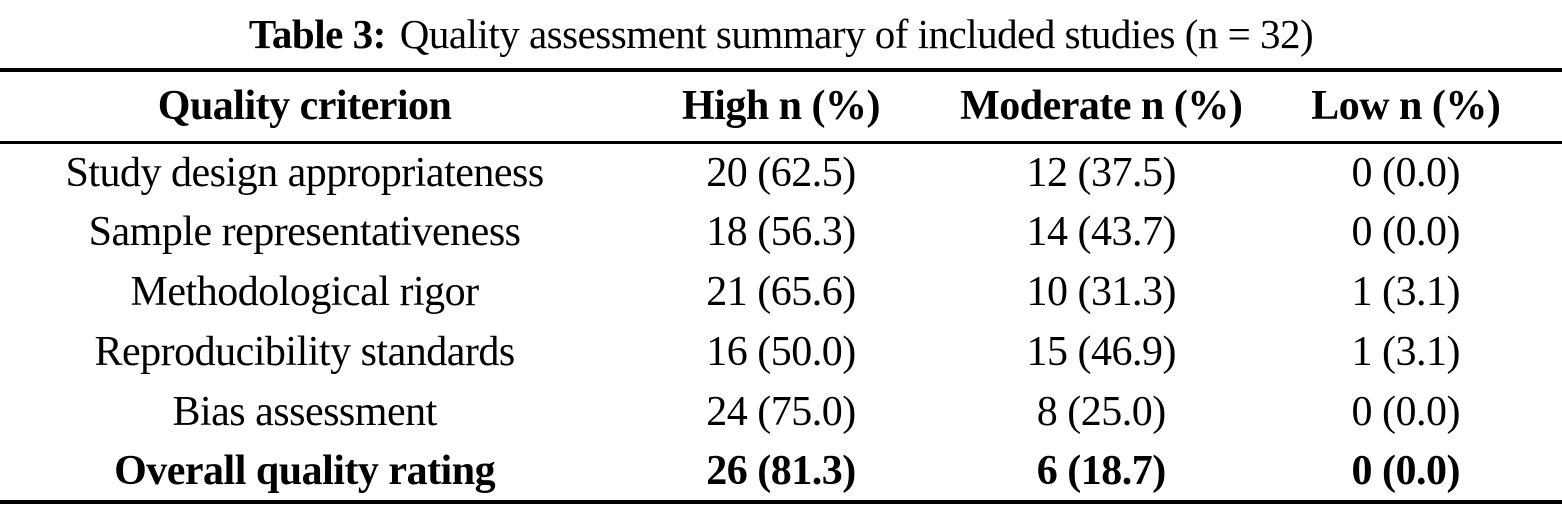 The image size is (1562, 515). I want to click on column-header-low: Low n (%), so click(1406, 106).